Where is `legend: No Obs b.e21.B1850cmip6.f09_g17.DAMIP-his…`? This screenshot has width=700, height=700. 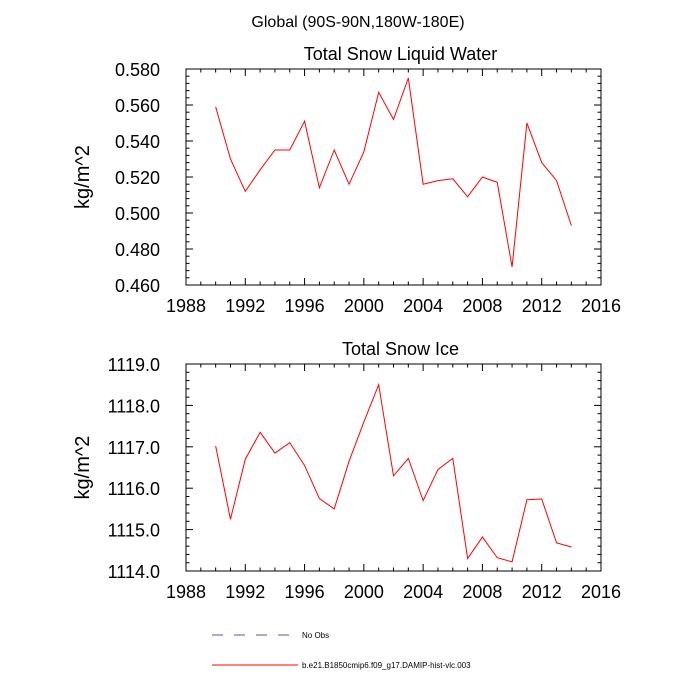
legend: No Obs b.e21.B1850cmip6.f09_g17.DAMIP-his… is located at coordinates (341, 650).